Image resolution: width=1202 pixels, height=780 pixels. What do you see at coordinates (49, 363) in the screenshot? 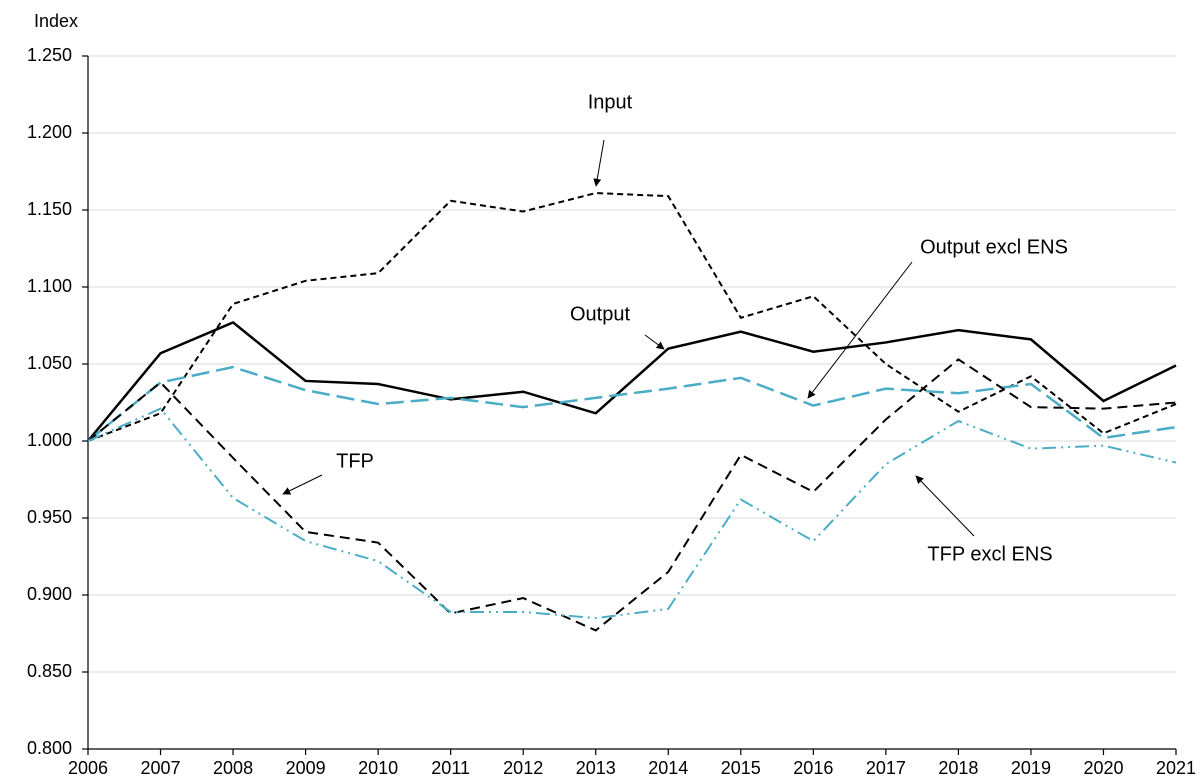
I see `y-tick-label: 1.050` at bounding box center [49, 363].